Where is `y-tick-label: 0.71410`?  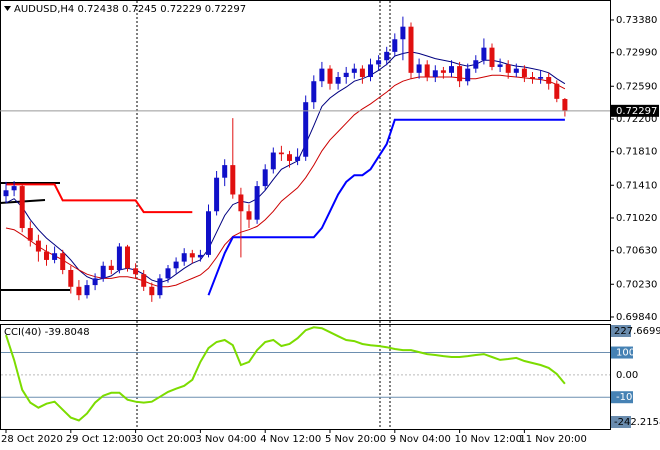 y-tick-label: 0.71410 is located at coordinates (636, 185).